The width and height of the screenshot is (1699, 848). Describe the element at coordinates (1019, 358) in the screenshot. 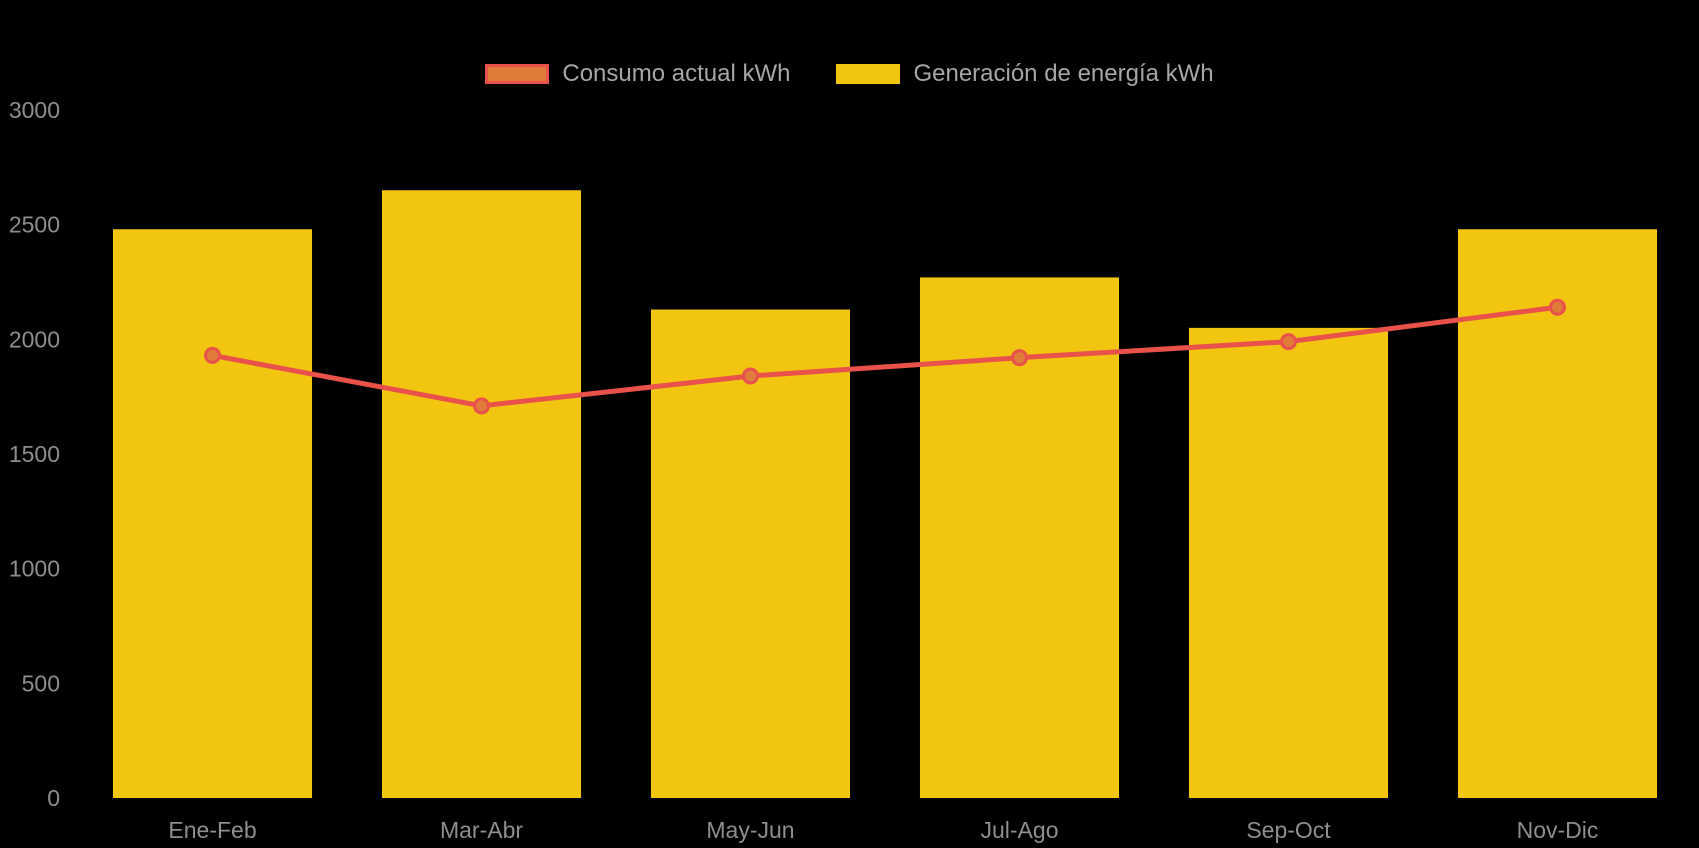

I see `consumo-point-Jul-Ago` at that location.